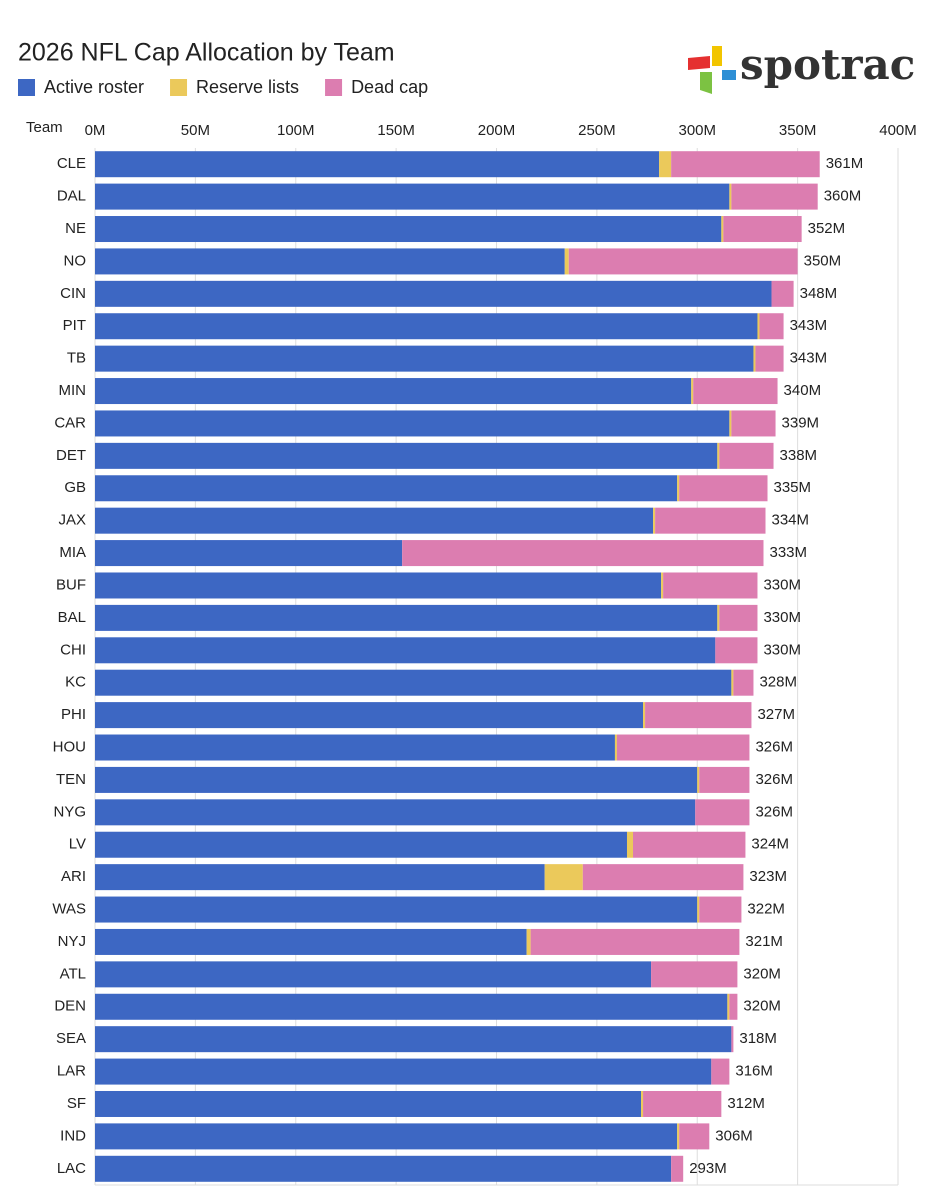 Image resolution: width=952 pixels, height=1200 pixels. What do you see at coordinates (296, 130) in the screenshot?
I see `x-tick-label: 100M` at bounding box center [296, 130].